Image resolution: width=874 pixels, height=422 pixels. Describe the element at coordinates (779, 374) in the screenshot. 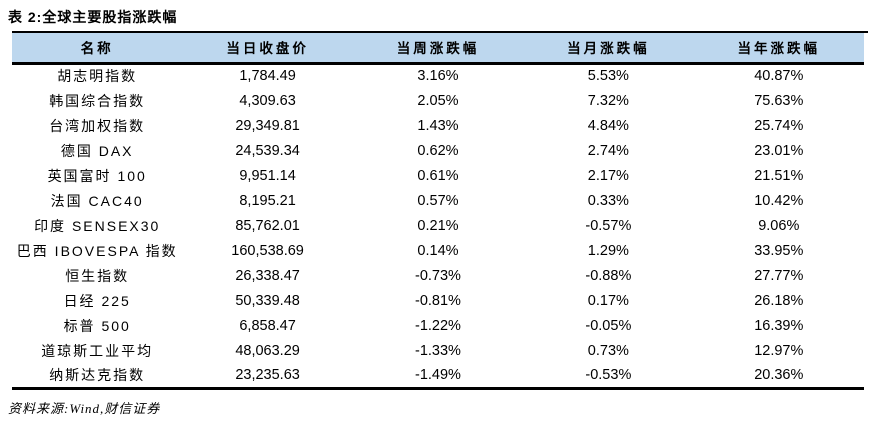

I see `cell-yearly: 20.36%` at that location.